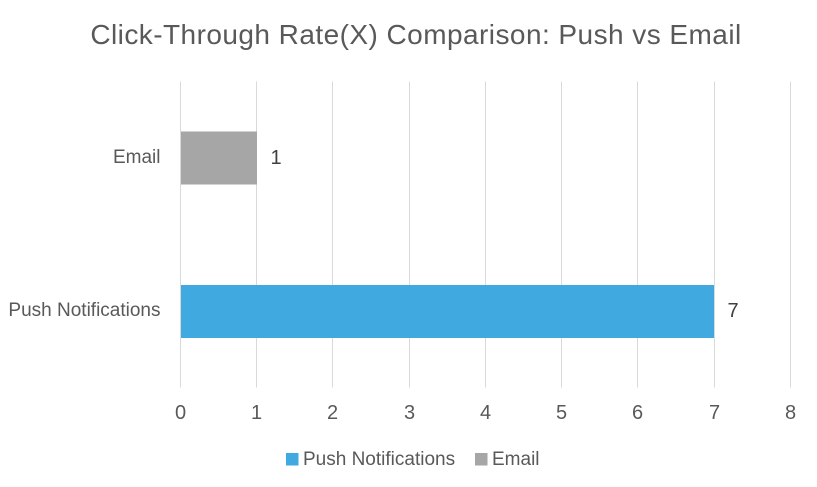 Image resolution: width=817 pixels, height=487 pixels. Describe the element at coordinates (637, 413) in the screenshot. I see `svg-text: 6` at that location.